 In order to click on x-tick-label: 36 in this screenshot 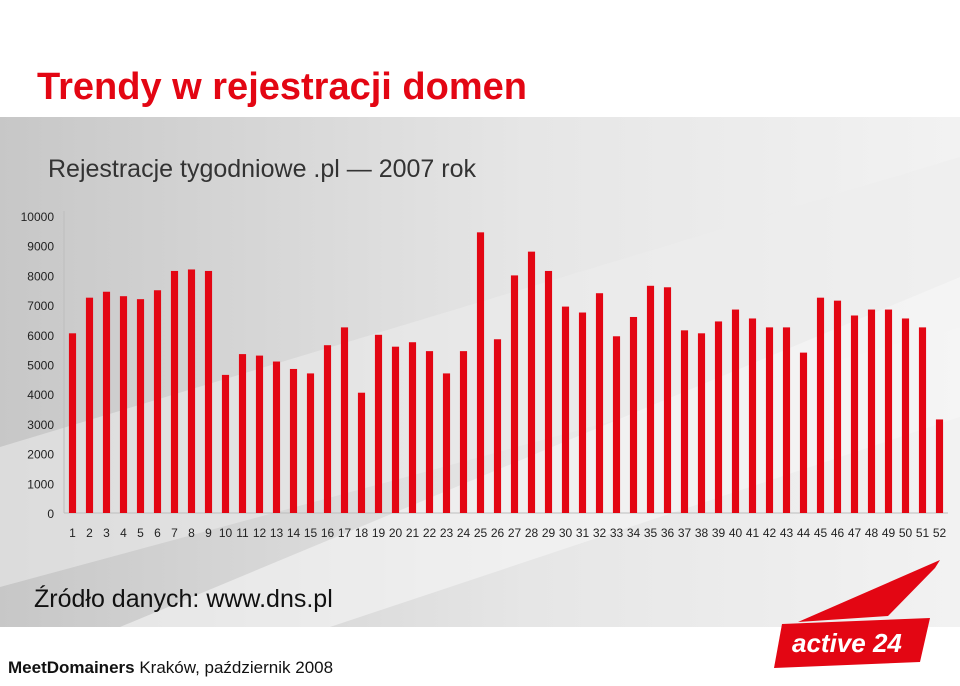, I will do `click(668, 533)`.